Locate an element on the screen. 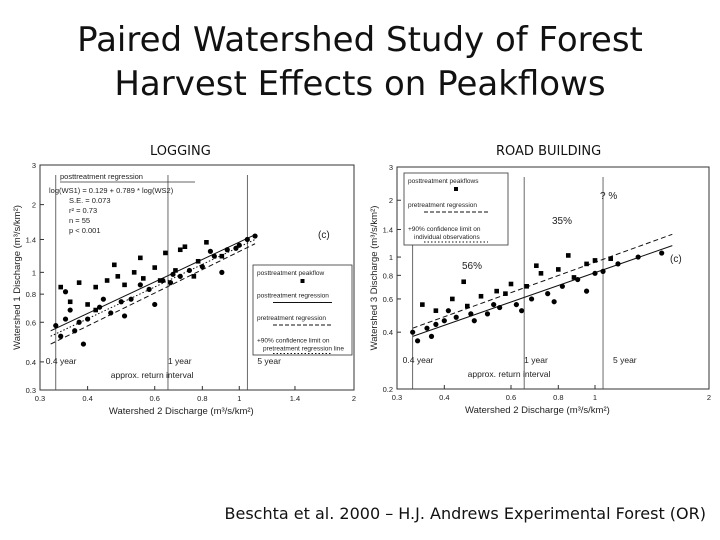 Image resolution: width=720 pixels, height=540 pixels. p2-y-tick-label-5: 1.4 is located at coordinates (388, 229).